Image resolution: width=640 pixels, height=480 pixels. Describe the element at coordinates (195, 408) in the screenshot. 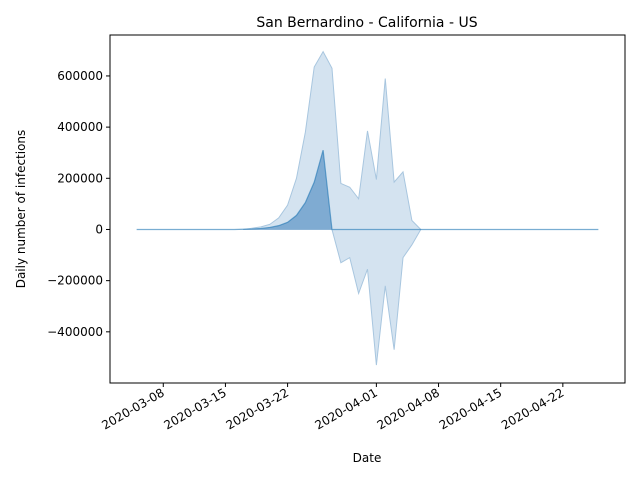

I see `x-tick-label: 2020-03-15` at that location.